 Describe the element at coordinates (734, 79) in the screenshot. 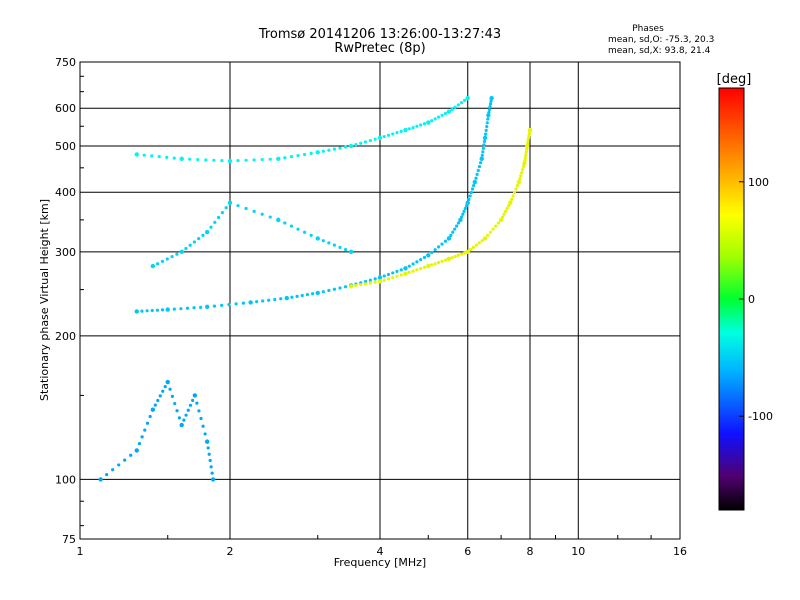

I see `colorbar-label: [deg]` at that location.